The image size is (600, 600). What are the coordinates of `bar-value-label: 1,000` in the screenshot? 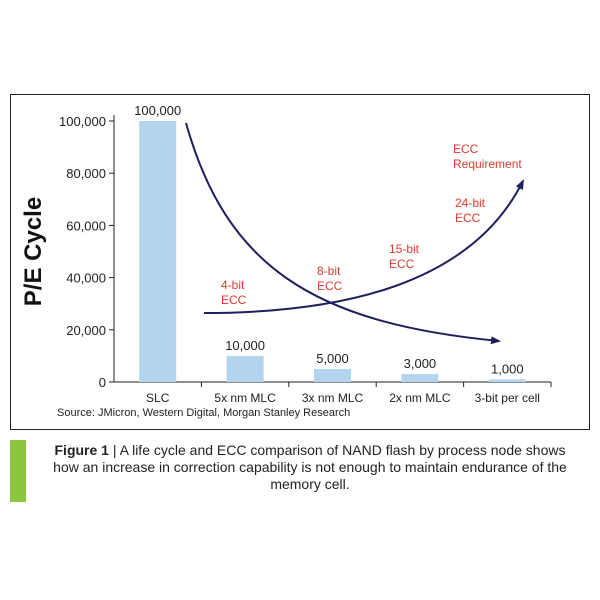 It's located at (507, 368).